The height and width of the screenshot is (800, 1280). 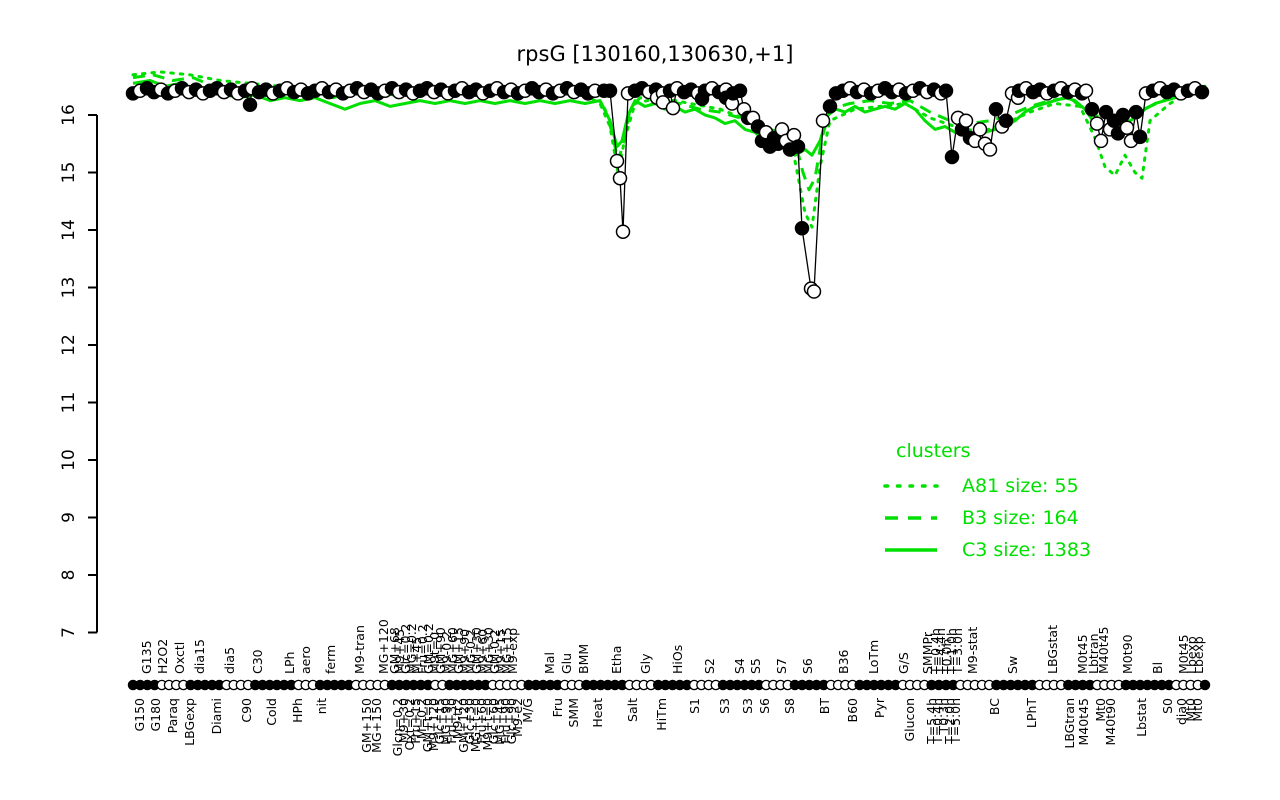 I want to click on x-label-top: S7, so click(x=781, y=666).